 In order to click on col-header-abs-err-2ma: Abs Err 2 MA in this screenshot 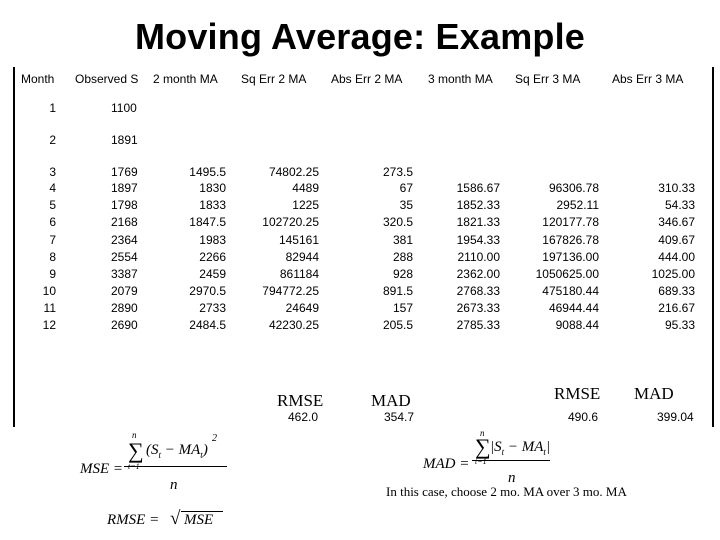, I will do `click(367, 79)`.